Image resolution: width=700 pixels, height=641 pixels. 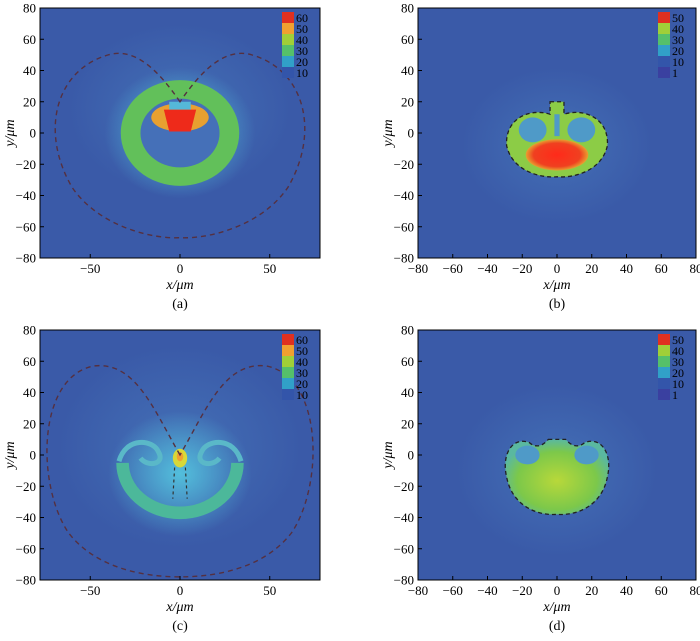 I want to click on x-tick-label: 40, so click(x=626, y=590).